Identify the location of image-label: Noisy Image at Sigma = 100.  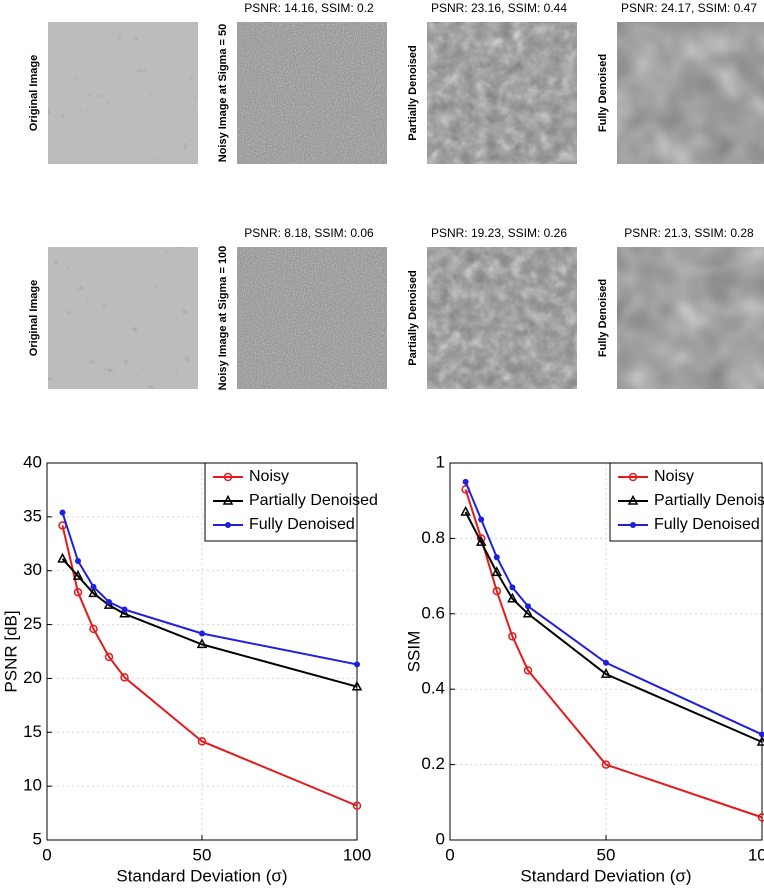
(223, 318).